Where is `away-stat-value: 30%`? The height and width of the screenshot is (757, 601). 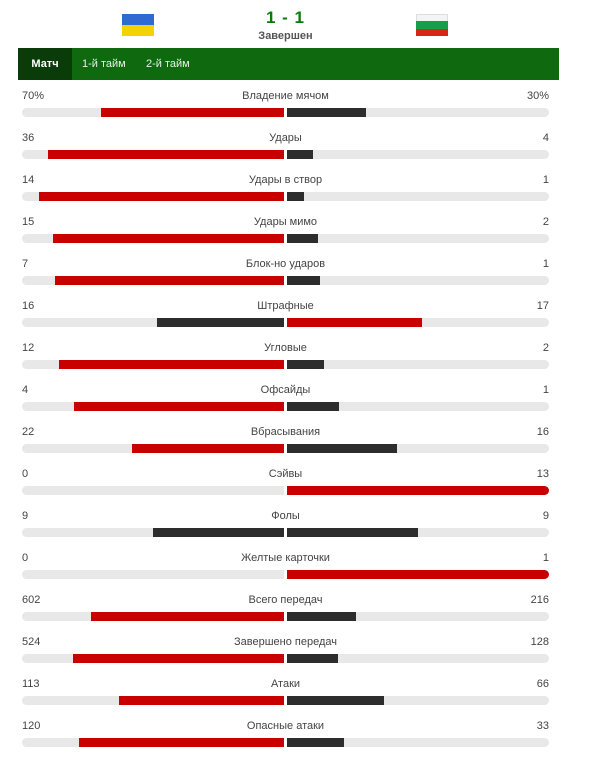
away-stat-value: 30% is located at coordinates (537, 96).